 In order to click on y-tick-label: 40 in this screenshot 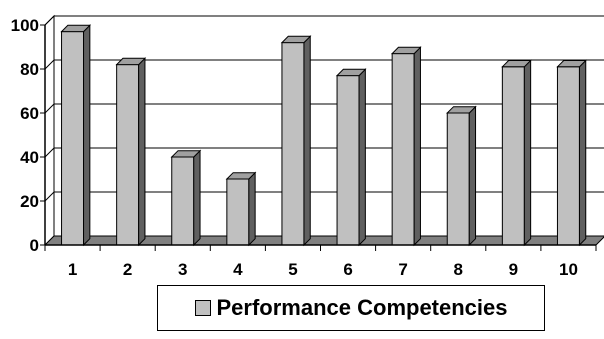, I will do `click(29, 157)`.